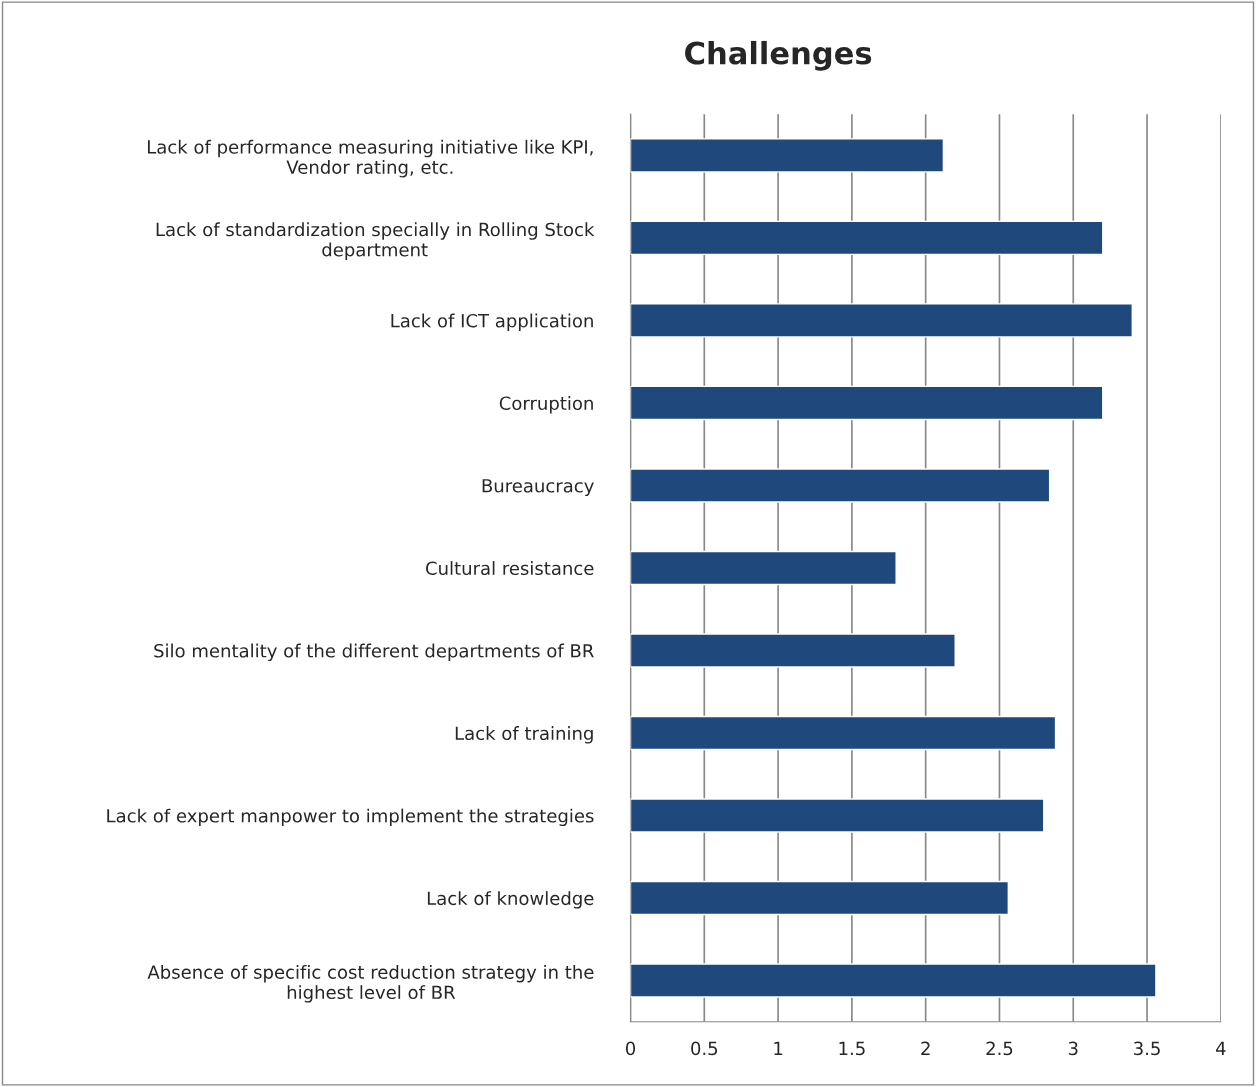 This screenshot has height=1087, width=1256. Describe the element at coordinates (370, 158) in the screenshot. I see `y-tick-label: Lack of performance measuring initiative like KPI, Vendor rating, etc.` at that location.